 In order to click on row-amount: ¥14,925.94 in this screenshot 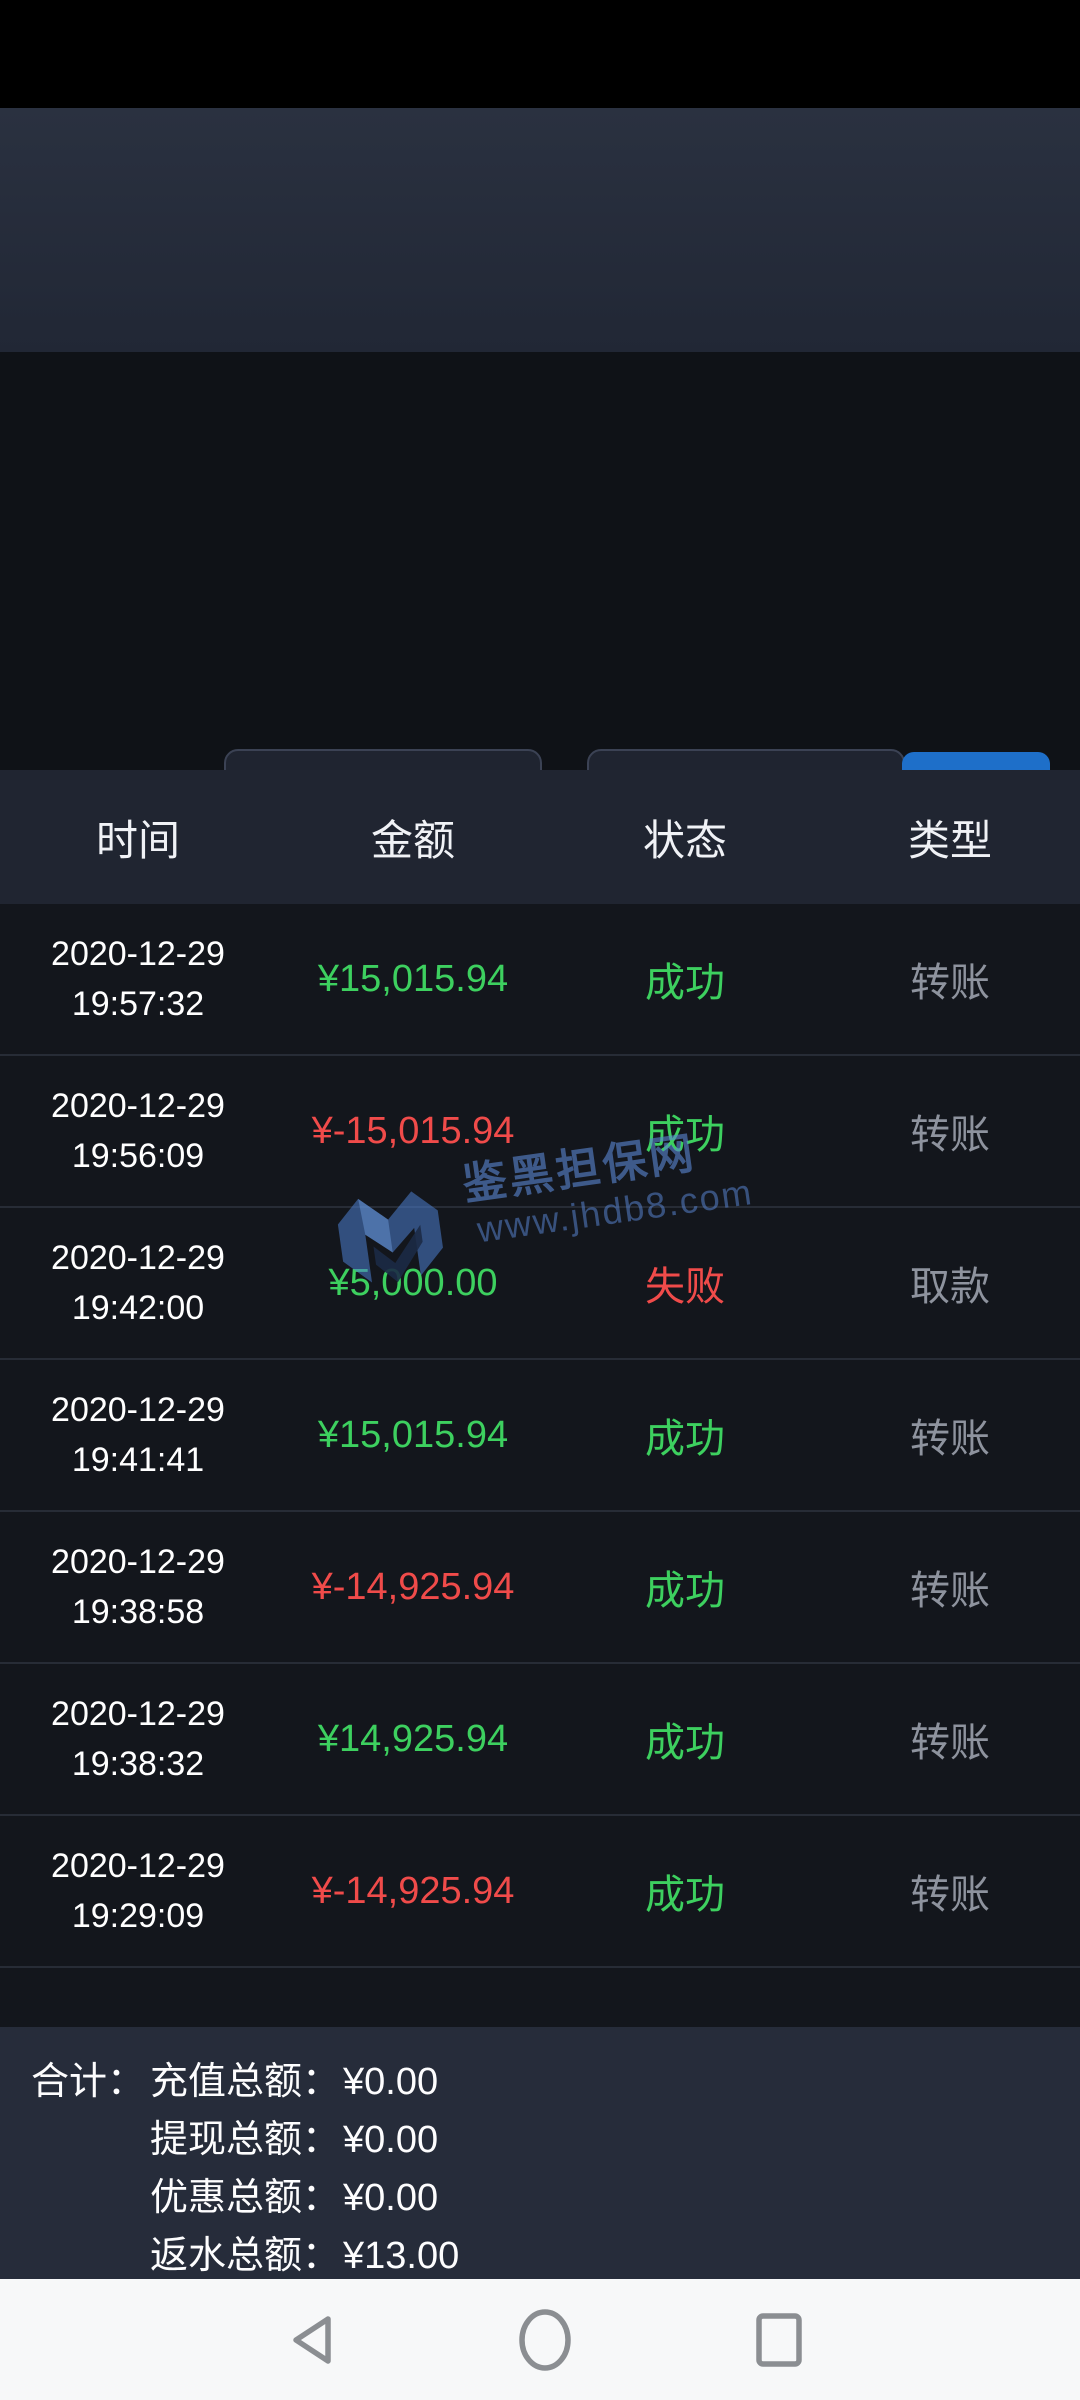, I will do `click(413, 1738)`.